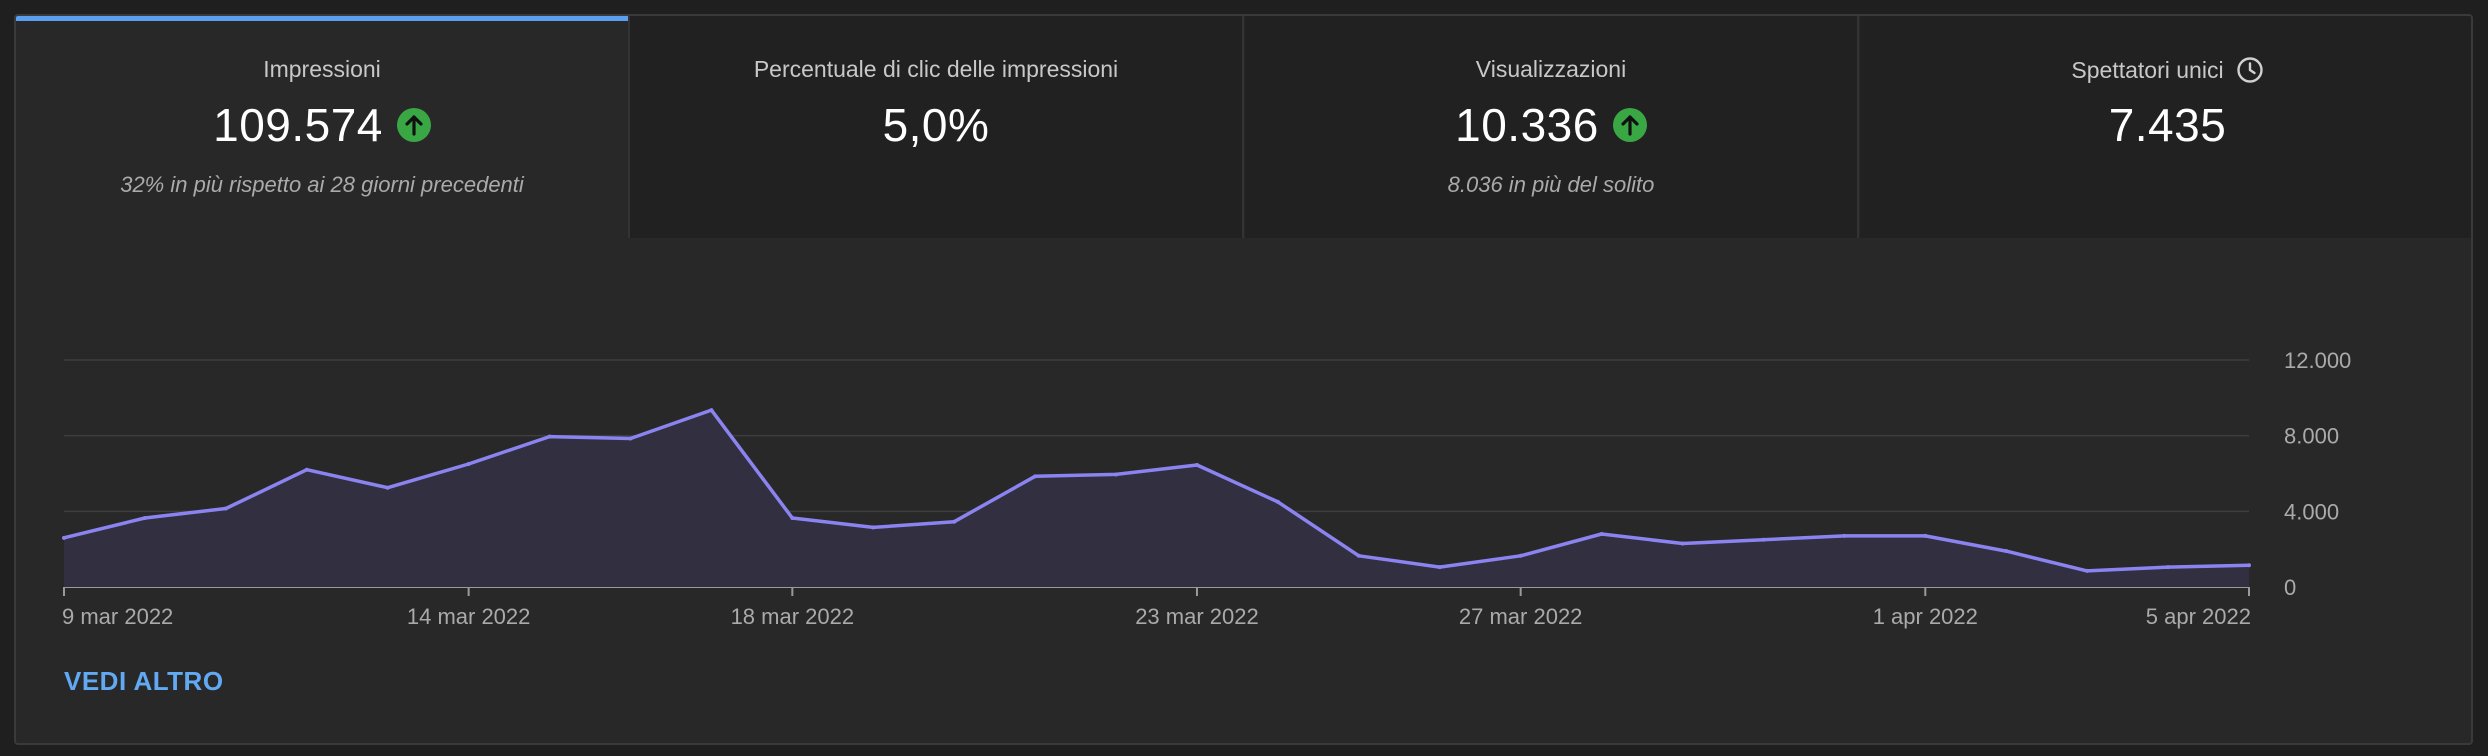 Image resolution: width=2488 pixels, height=756 pixels. Describe the element at coordinates (2147, 69) in the screenshot. I see `tab-title: Spettatori unici` at that location.